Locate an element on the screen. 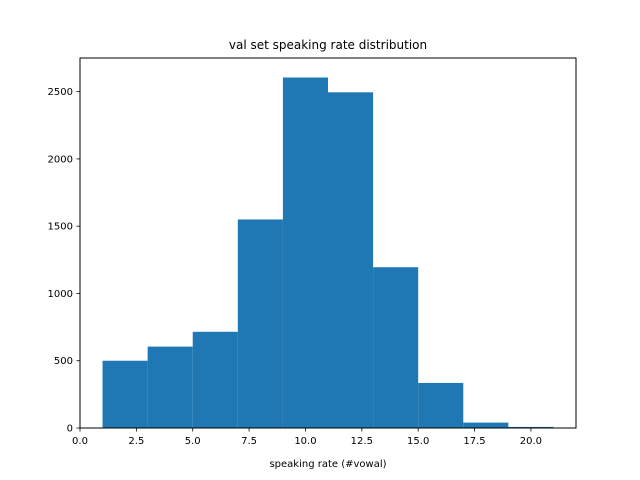 The width and height of the screenshot is (640, 480). x-tick-label-2: 2.5 is located at coordinates (136, 441).